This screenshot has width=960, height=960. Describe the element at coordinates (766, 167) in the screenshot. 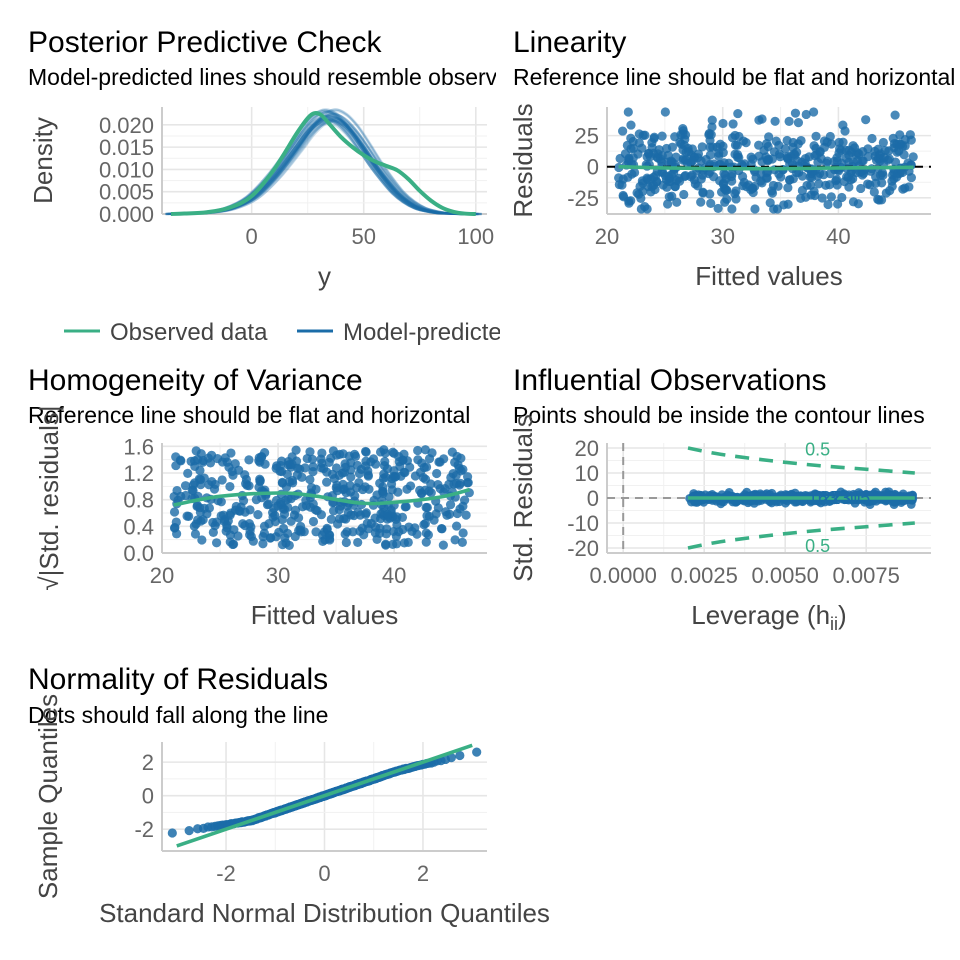

I see `fit-line` at that location.